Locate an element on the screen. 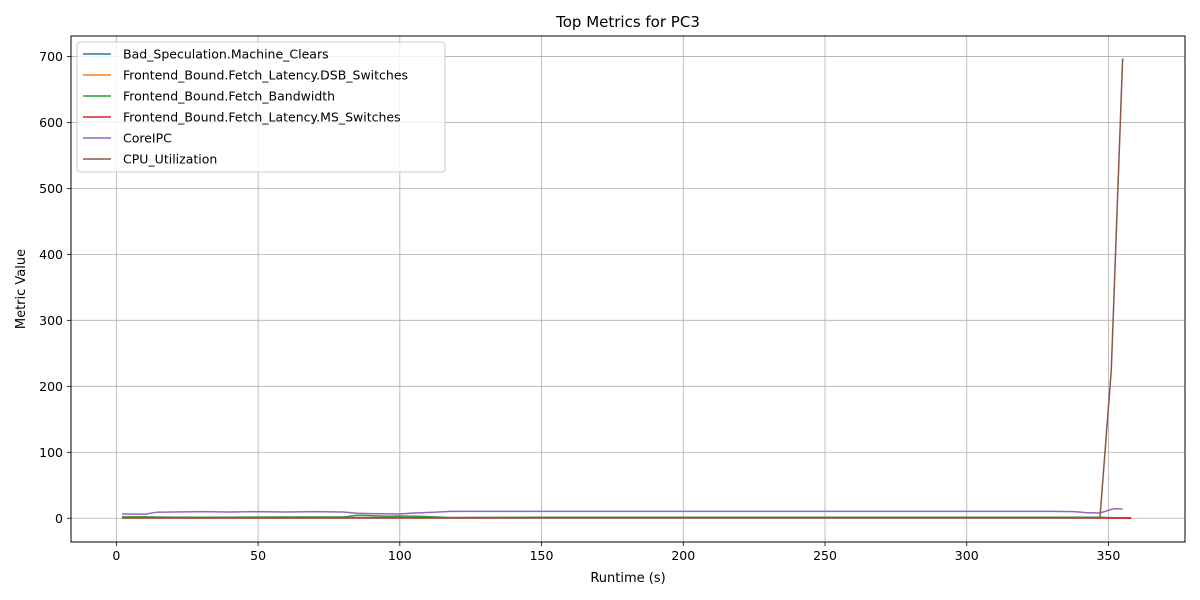  x-tick-label: 150 is located at coordinates (542, 555).